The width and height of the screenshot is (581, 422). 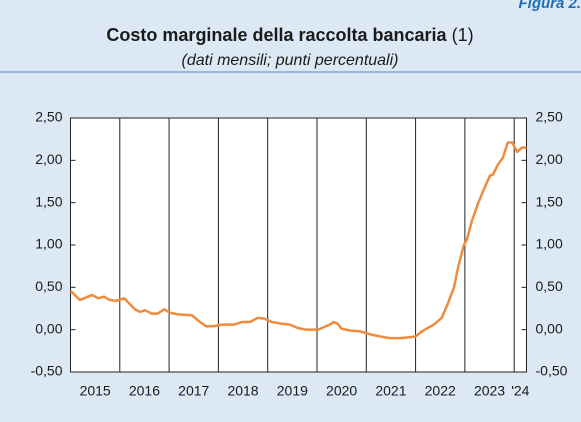 I want to click on y-tick-label-right: 2,50, so click(x=549, y=117).